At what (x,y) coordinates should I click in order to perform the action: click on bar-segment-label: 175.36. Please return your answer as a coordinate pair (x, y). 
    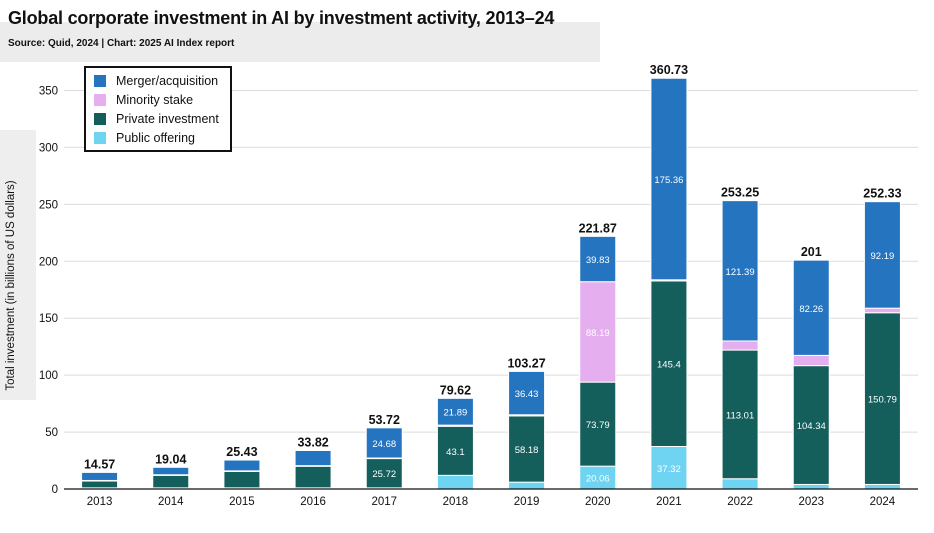
    Looking at the image, I should click on (668, 180).